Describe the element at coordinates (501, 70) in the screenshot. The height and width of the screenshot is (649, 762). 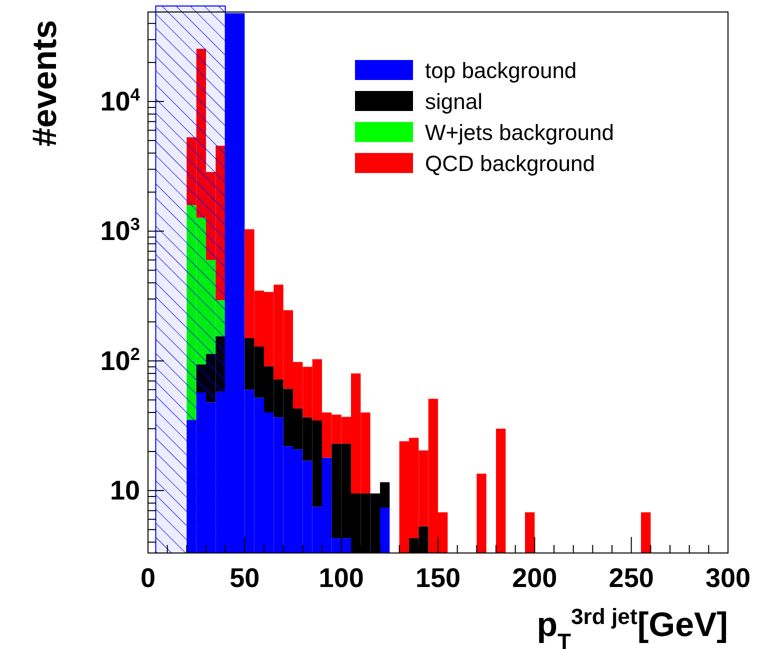
I see `legend-label: top background` at that location.